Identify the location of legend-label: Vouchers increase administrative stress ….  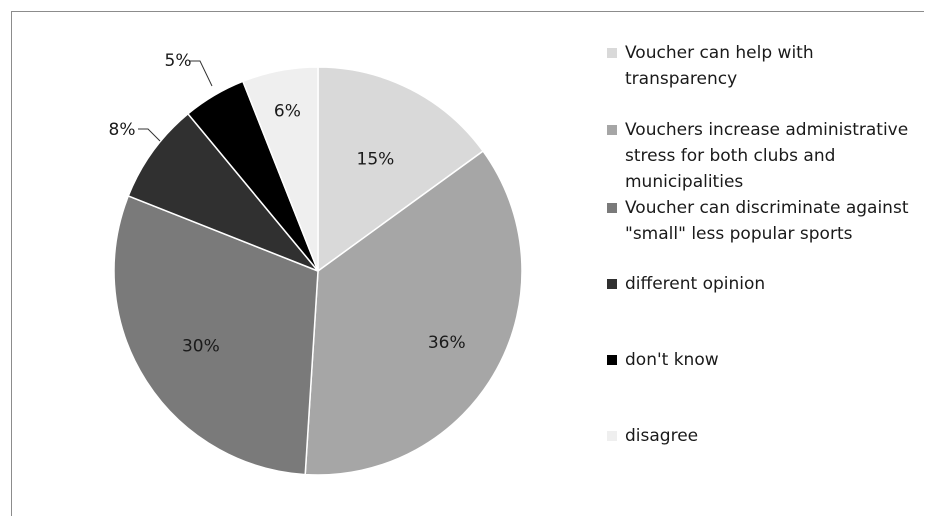
(767, 156).